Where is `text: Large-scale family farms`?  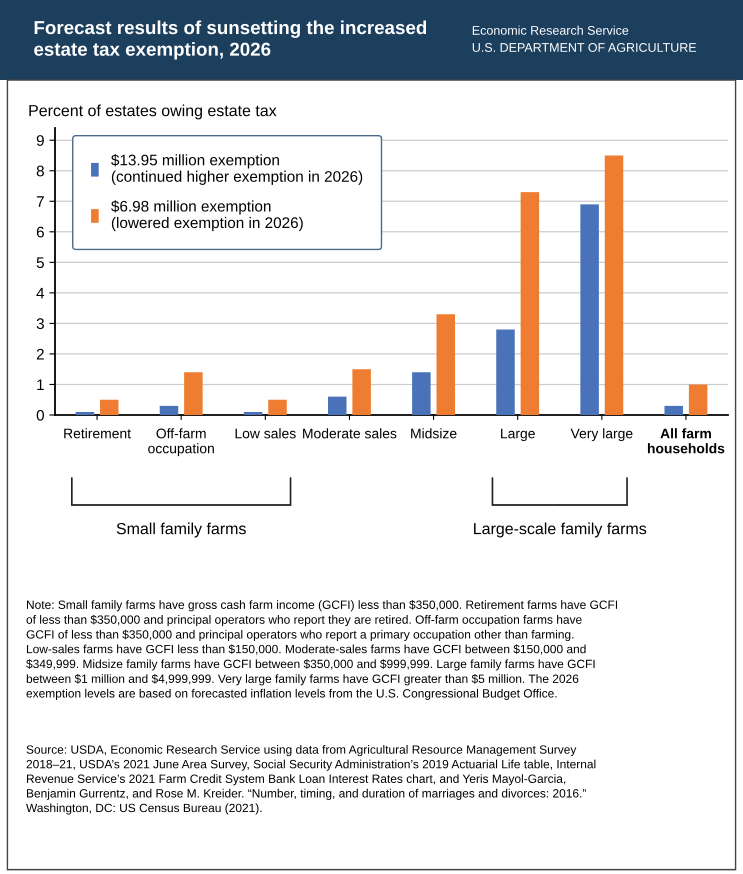
text: Large-scale family farms is located at coordinates (560, 530).